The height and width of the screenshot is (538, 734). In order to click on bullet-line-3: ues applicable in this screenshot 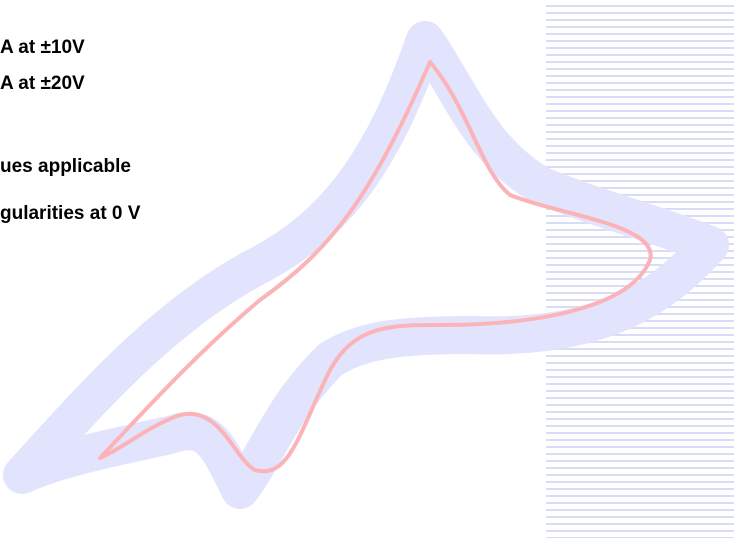, I will do `click(65, 166)`.